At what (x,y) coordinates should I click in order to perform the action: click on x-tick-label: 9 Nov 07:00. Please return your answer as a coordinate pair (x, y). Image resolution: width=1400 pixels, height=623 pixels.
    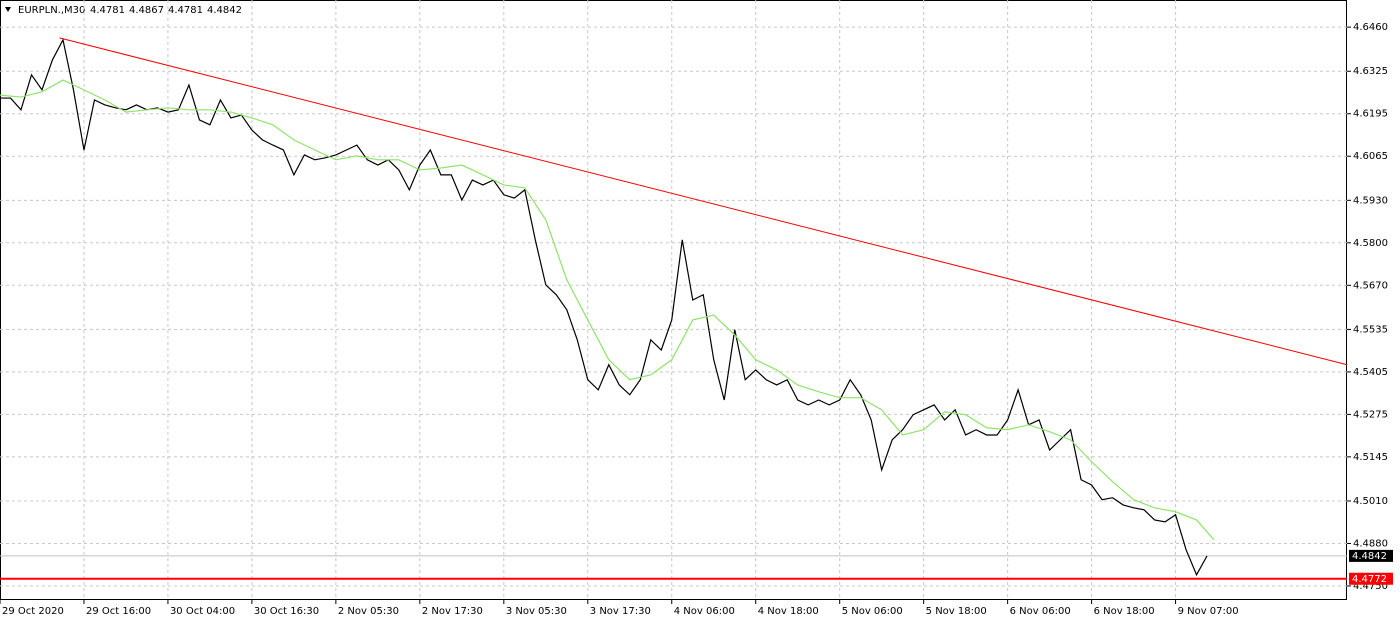
    Looking at the image, I should click on (1208, 611).